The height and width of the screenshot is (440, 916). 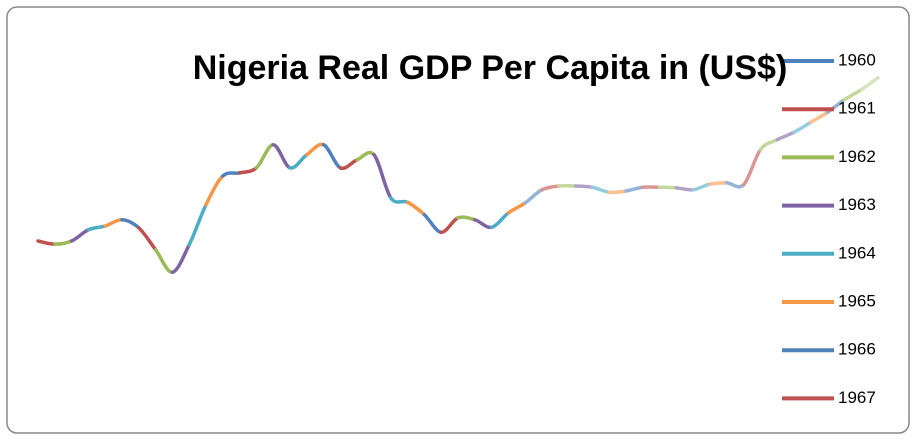 I want to click on legend-label: 1964, so click(x=857, y=252).